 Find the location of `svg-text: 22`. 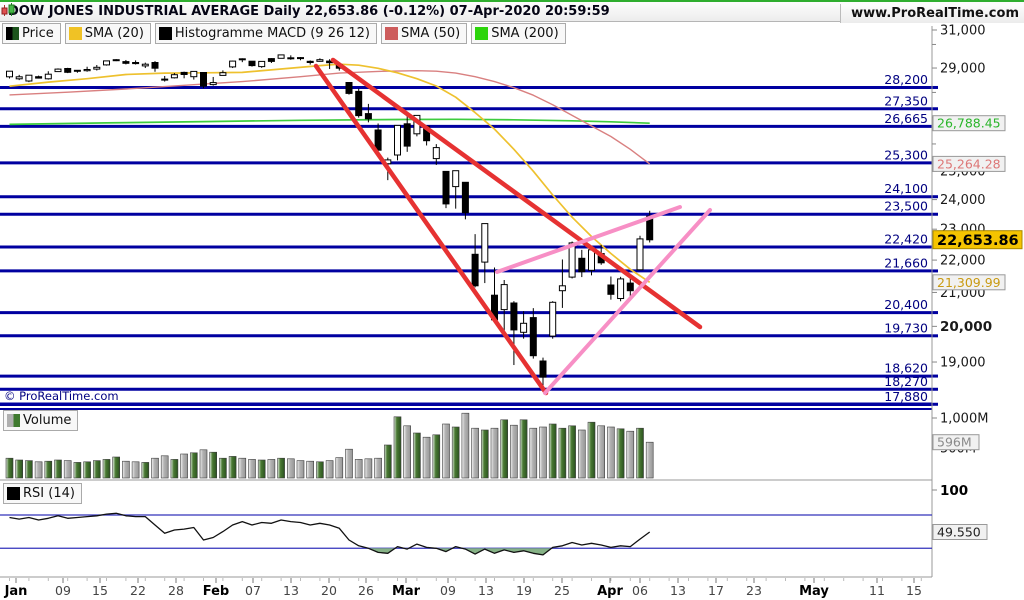

svg-text: 22 is located at coordinates (138, 590).